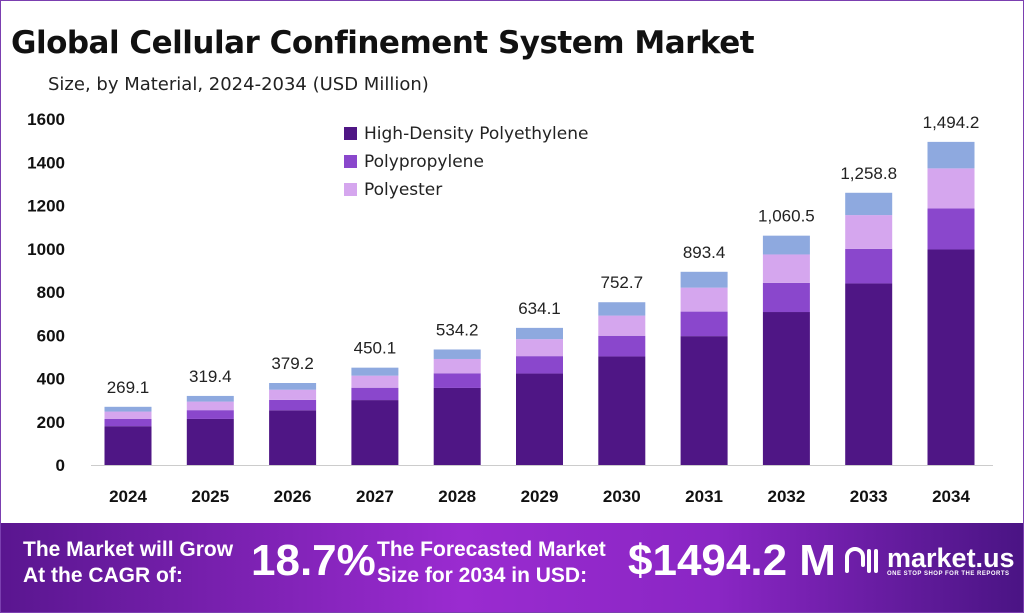 The width and height of the screenshot is (1024, 613). Describe the element at coordinates (540, 496) in the screenshot. I see `x-tick-label: 2029` at that location.